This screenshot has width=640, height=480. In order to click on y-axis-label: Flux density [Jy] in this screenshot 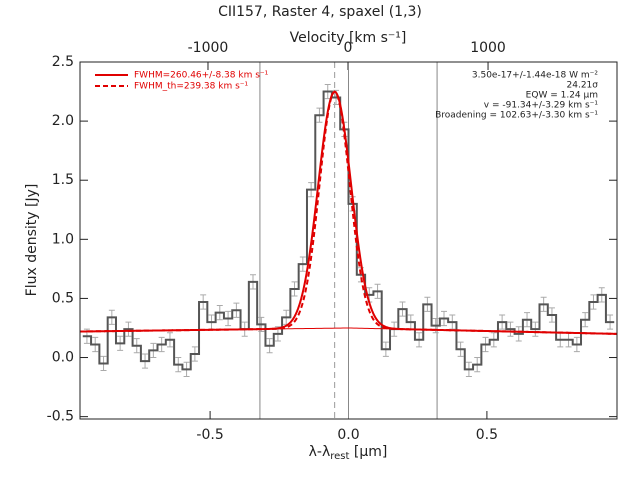, I will do `click(32, 240)`.